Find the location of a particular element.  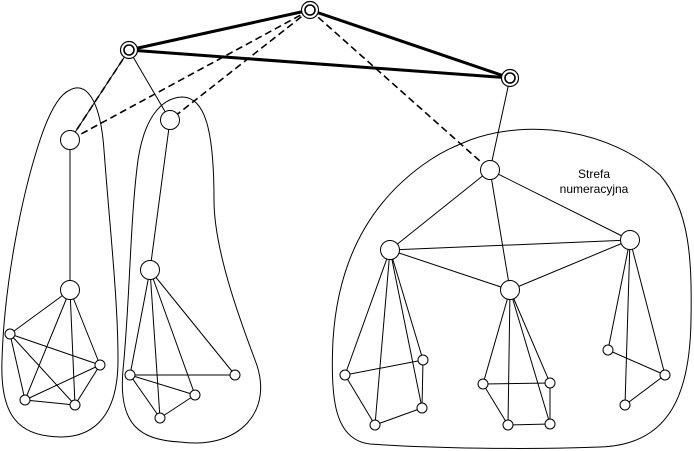

zone-outline-left is located at coordinates (60, 262).